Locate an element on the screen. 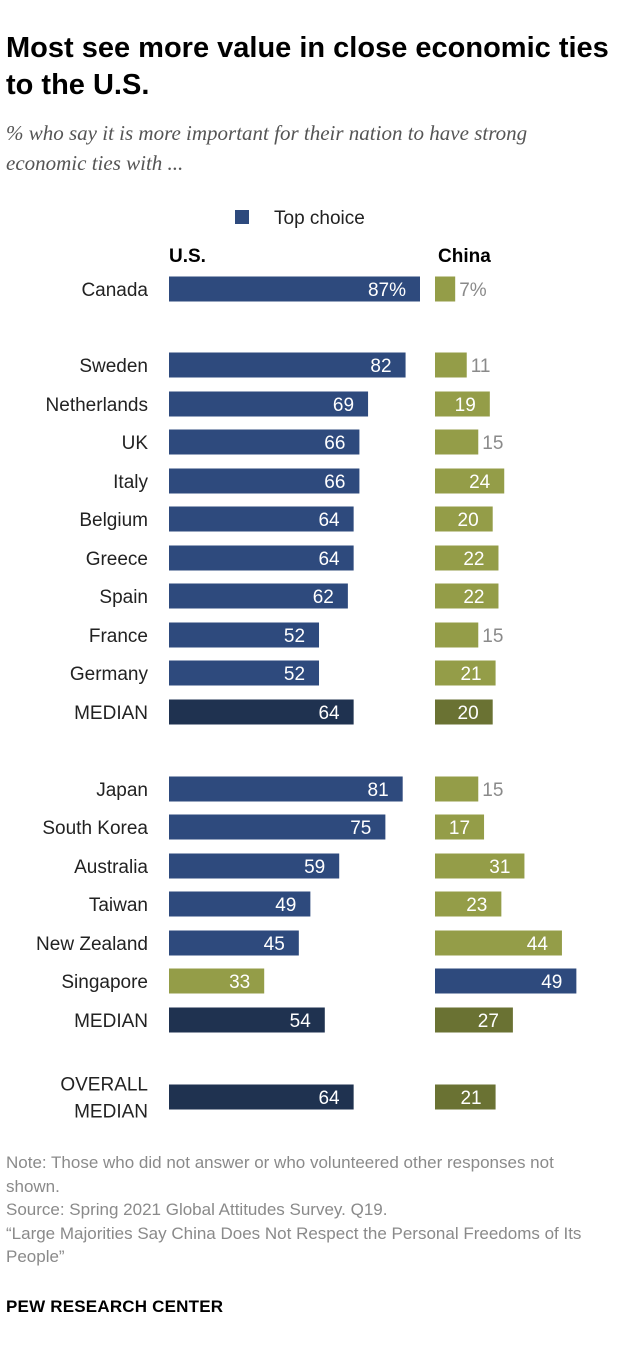 This screenshot has height=1354, width=620. value-label-us-greece: 64 is located at coordinates (329, 559).